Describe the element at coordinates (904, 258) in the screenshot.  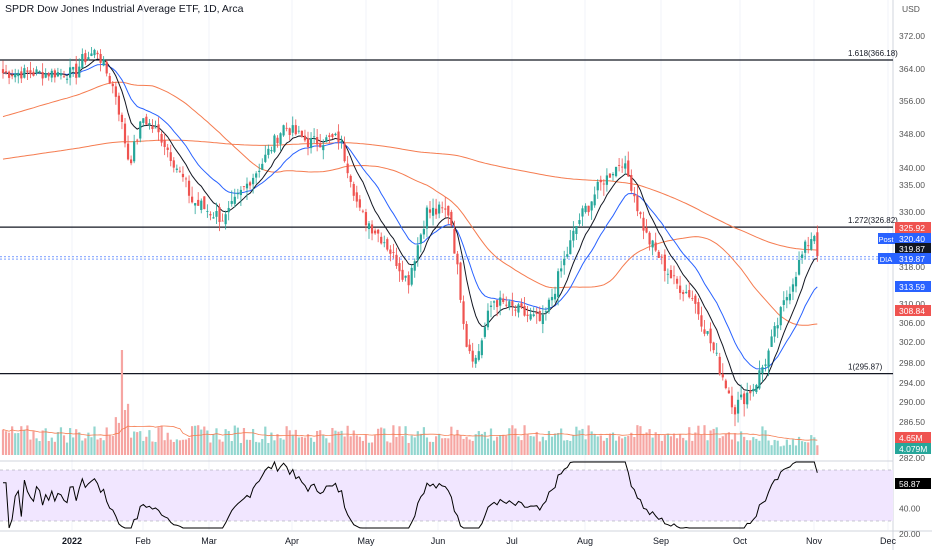
I see `dia-badge: DIA 319.87` at that location.